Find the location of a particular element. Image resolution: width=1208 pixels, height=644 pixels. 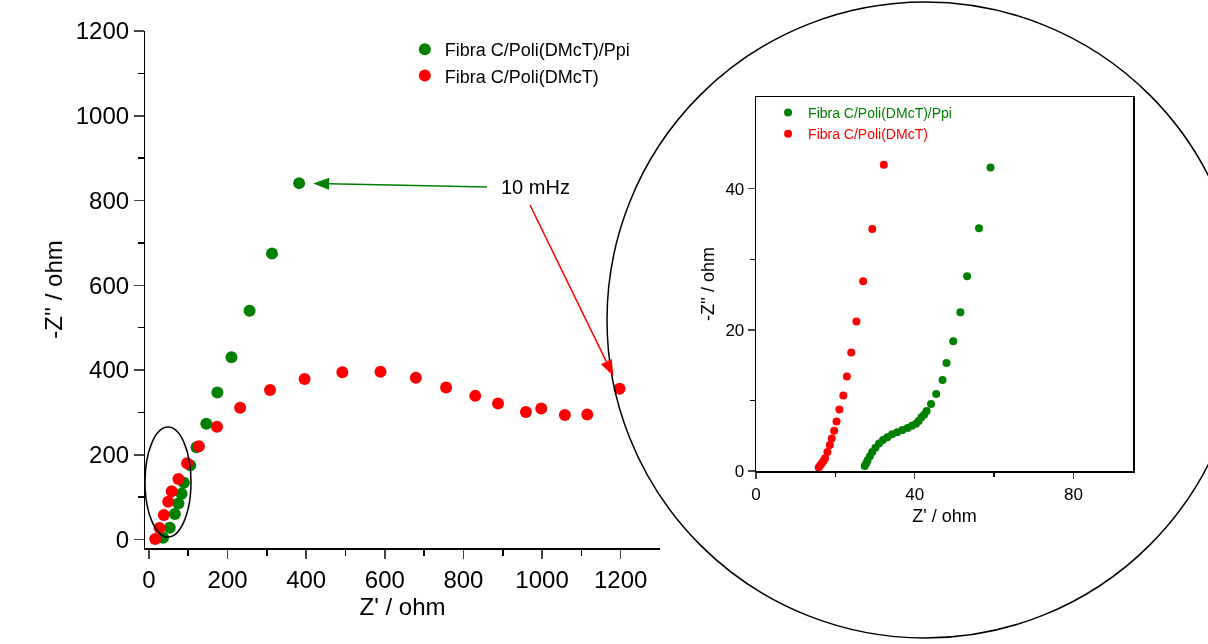

y-tick-label: 400 is located at coordinates (109, 370).